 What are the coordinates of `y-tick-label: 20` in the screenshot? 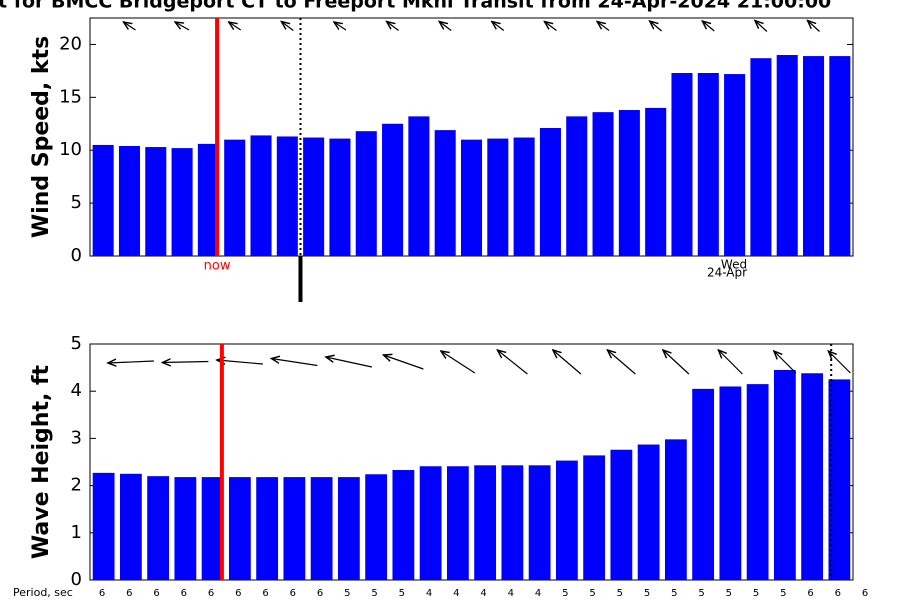 It's located at (70, 43).